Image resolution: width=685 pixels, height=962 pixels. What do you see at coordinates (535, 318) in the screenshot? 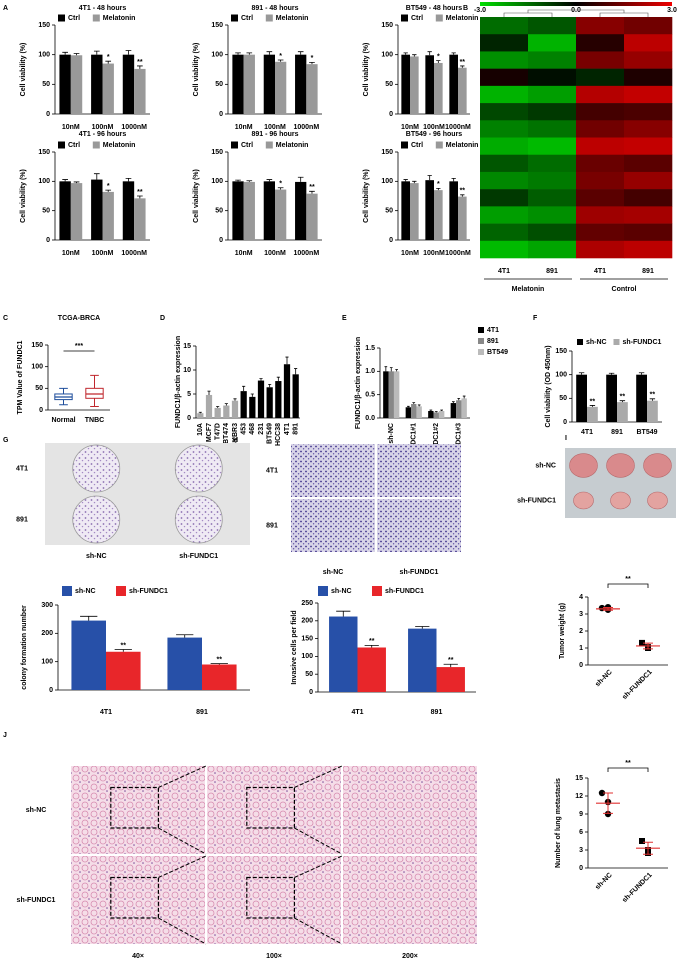
I see `panel-letter: F` at bounding box center [535, 318].